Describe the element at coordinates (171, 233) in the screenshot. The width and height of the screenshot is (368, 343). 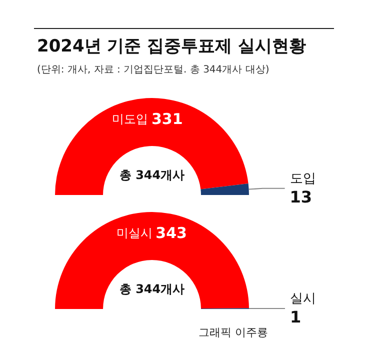
I see `data-label: 343` at that location.